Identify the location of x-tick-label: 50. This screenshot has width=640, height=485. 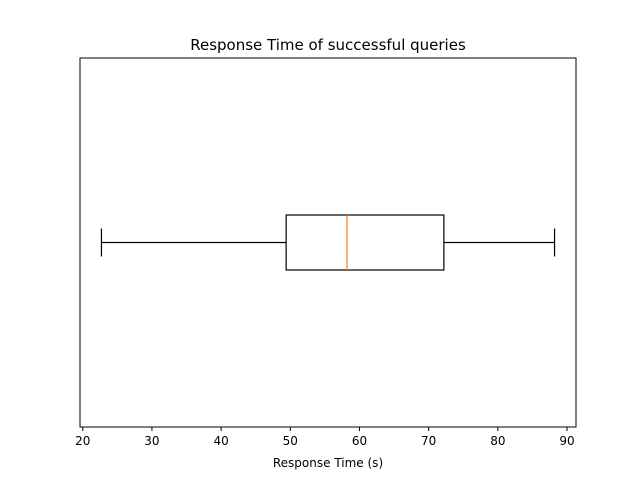
(290, 441).